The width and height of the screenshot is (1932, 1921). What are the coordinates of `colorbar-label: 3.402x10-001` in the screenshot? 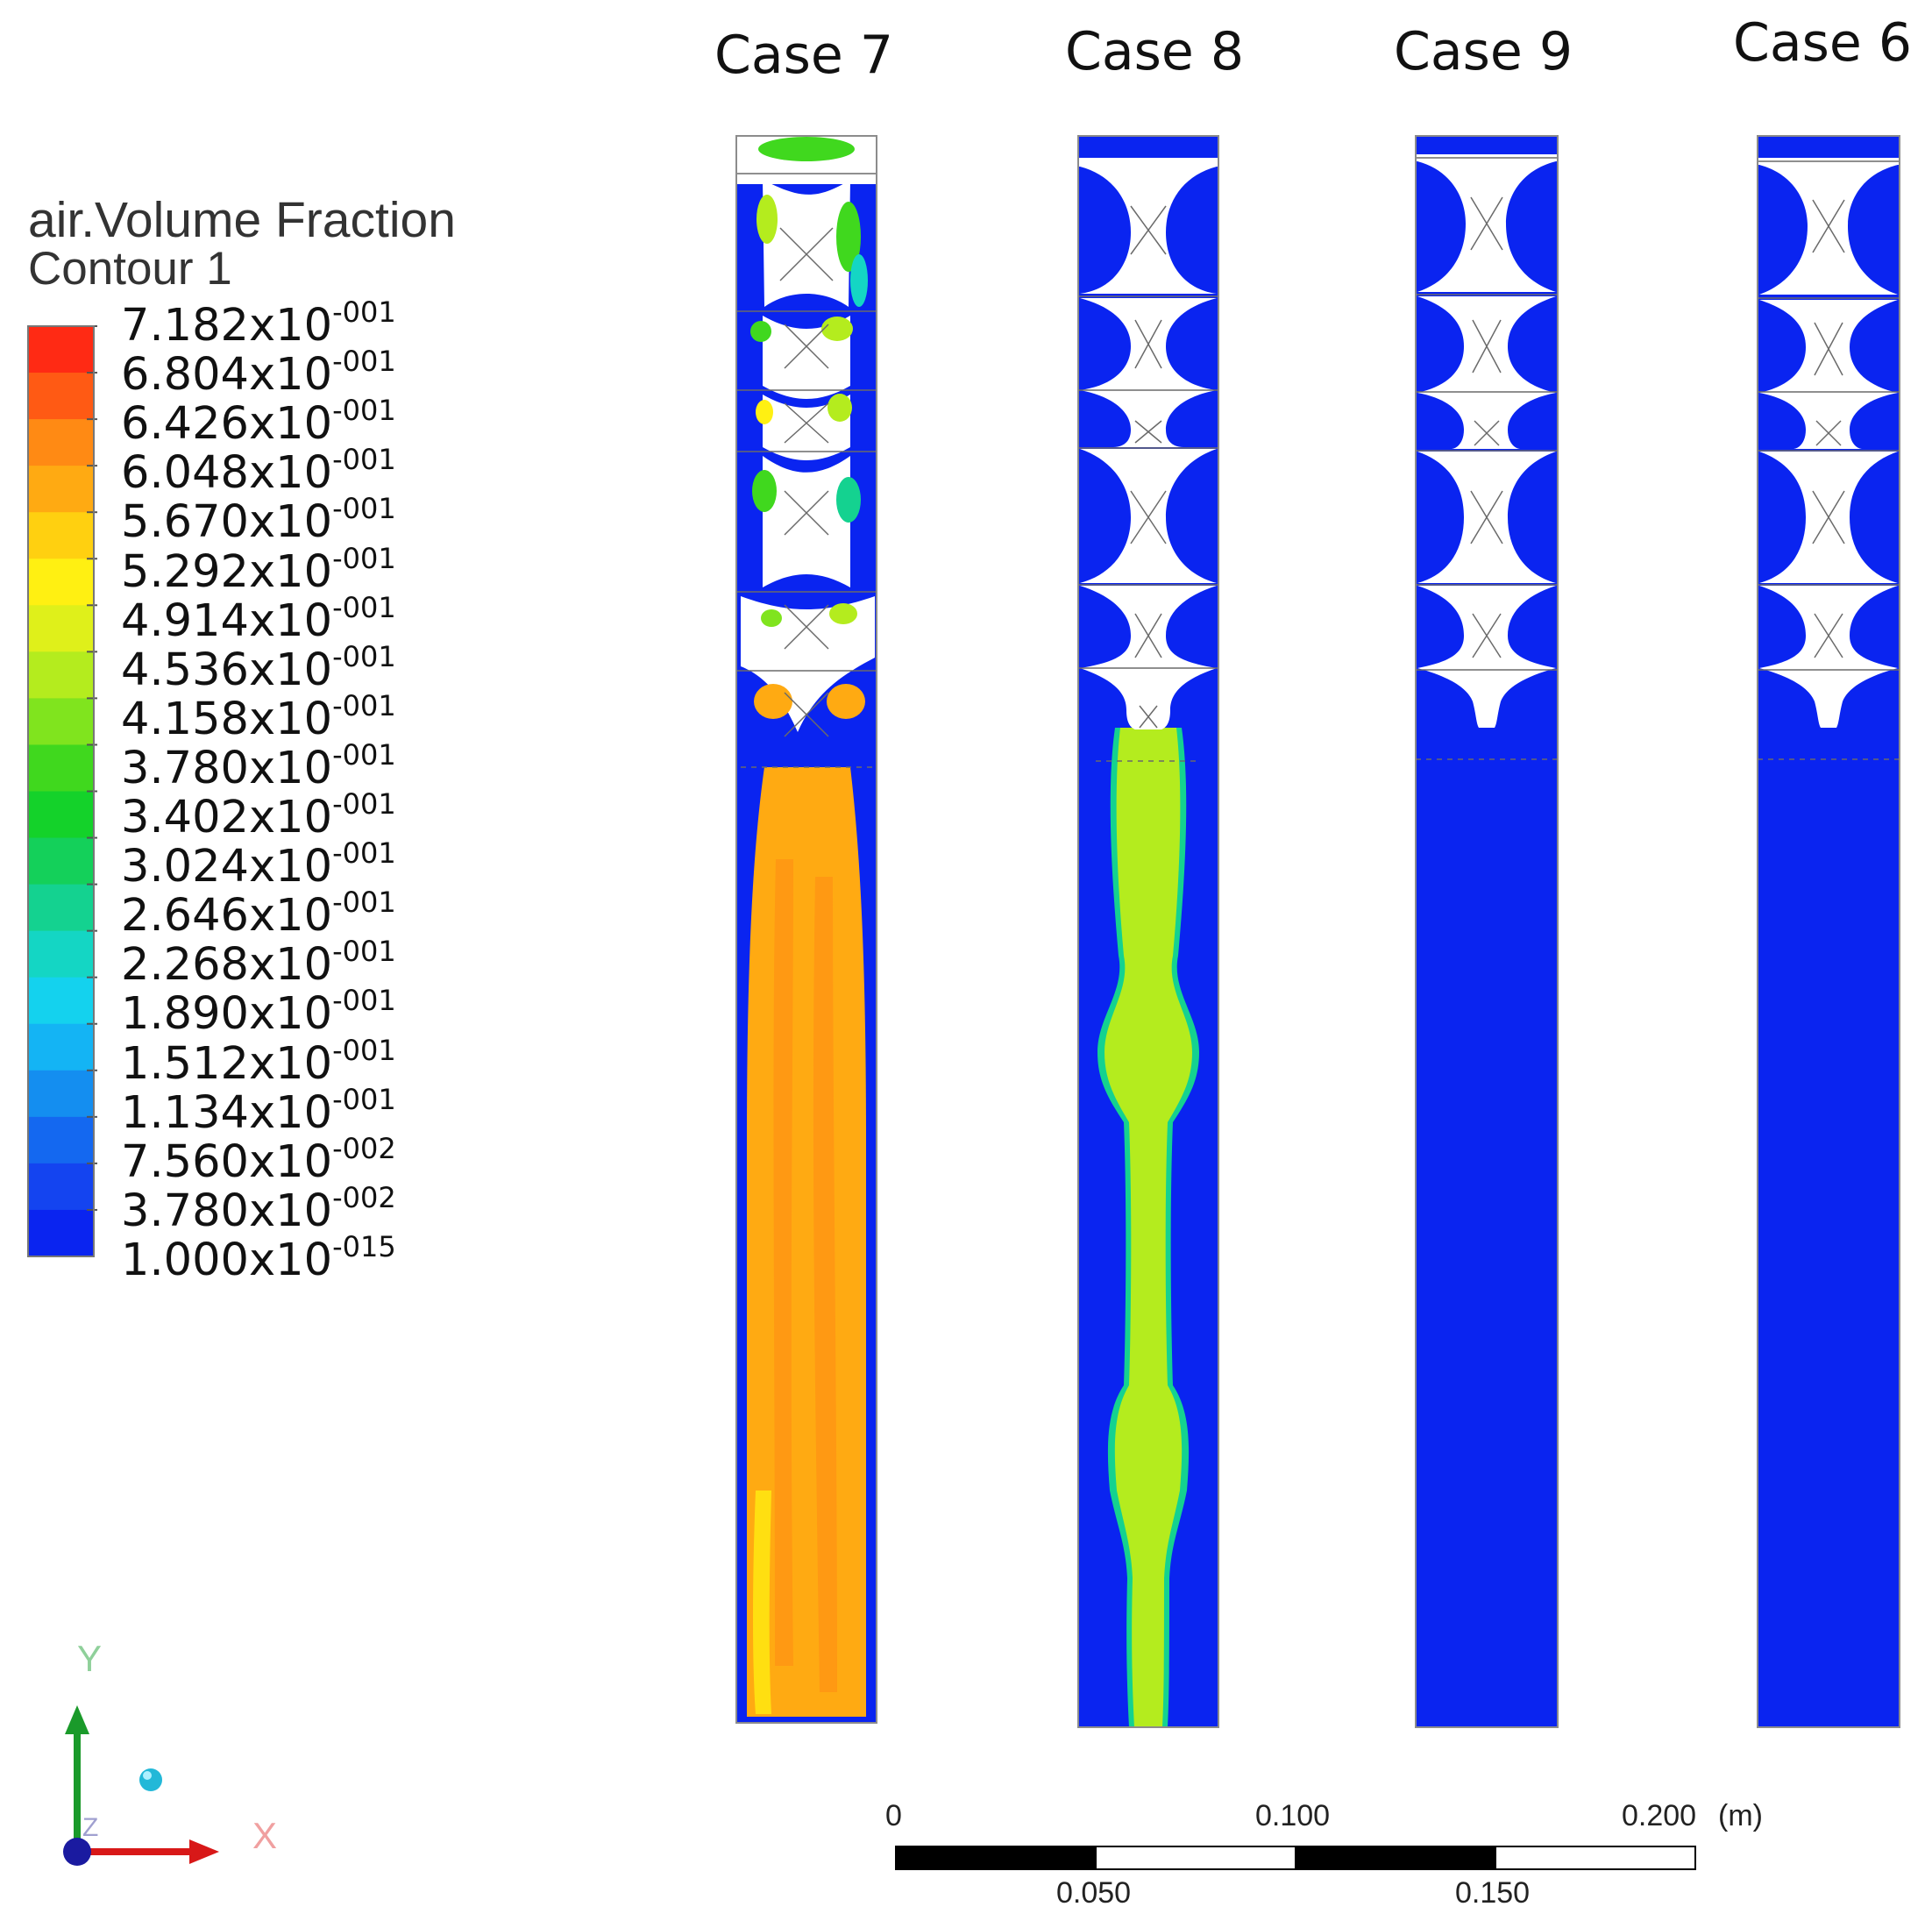 It's located at (258, 815).